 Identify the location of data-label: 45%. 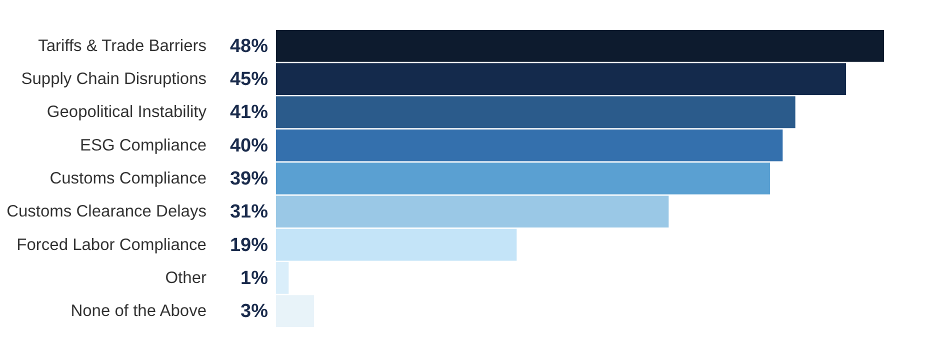
(249, 79).